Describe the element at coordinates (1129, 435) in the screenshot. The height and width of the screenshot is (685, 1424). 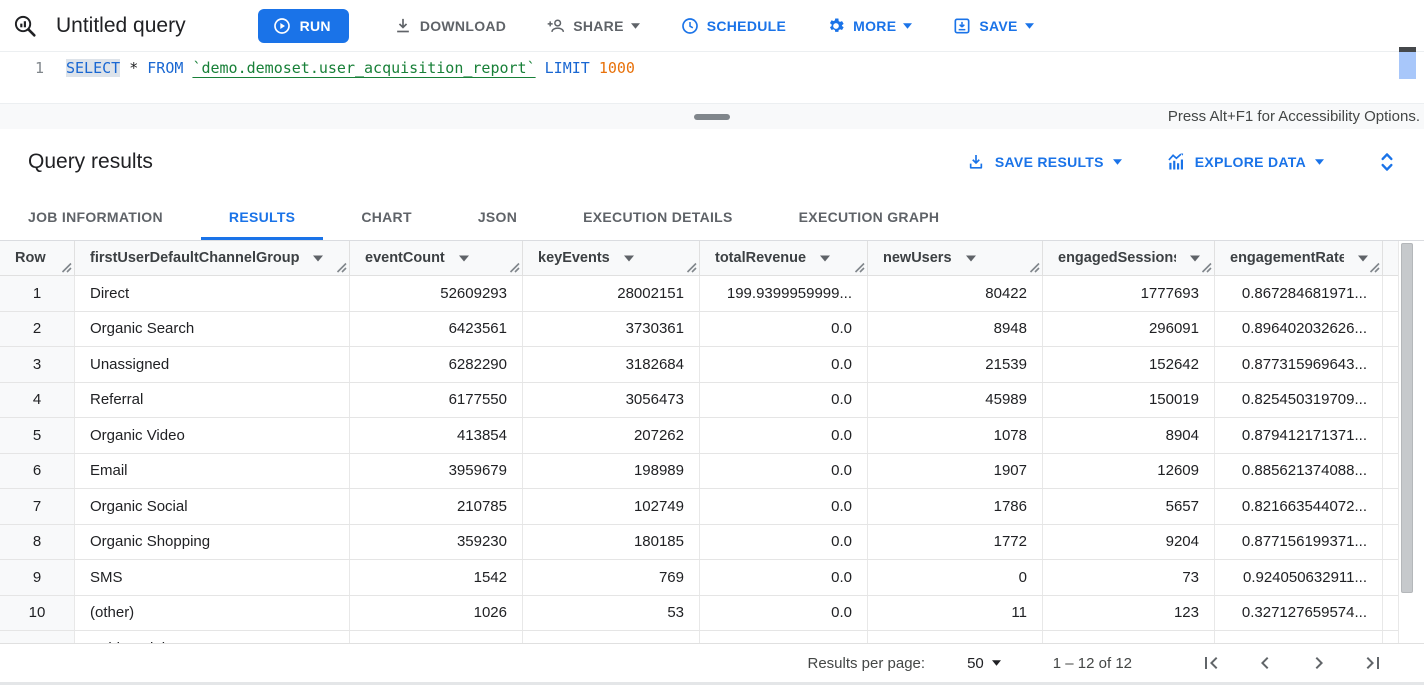
I see `cell-engagedSessions: 8904` at that location.